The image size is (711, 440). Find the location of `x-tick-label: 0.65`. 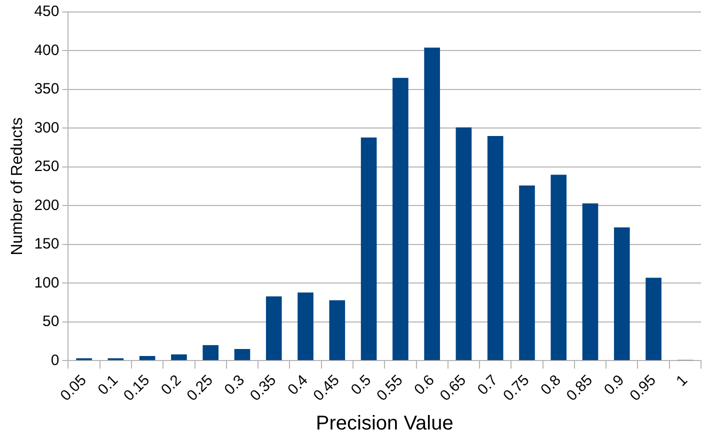

x-tick-label: 0.65 is located at coordinates (453, 388).